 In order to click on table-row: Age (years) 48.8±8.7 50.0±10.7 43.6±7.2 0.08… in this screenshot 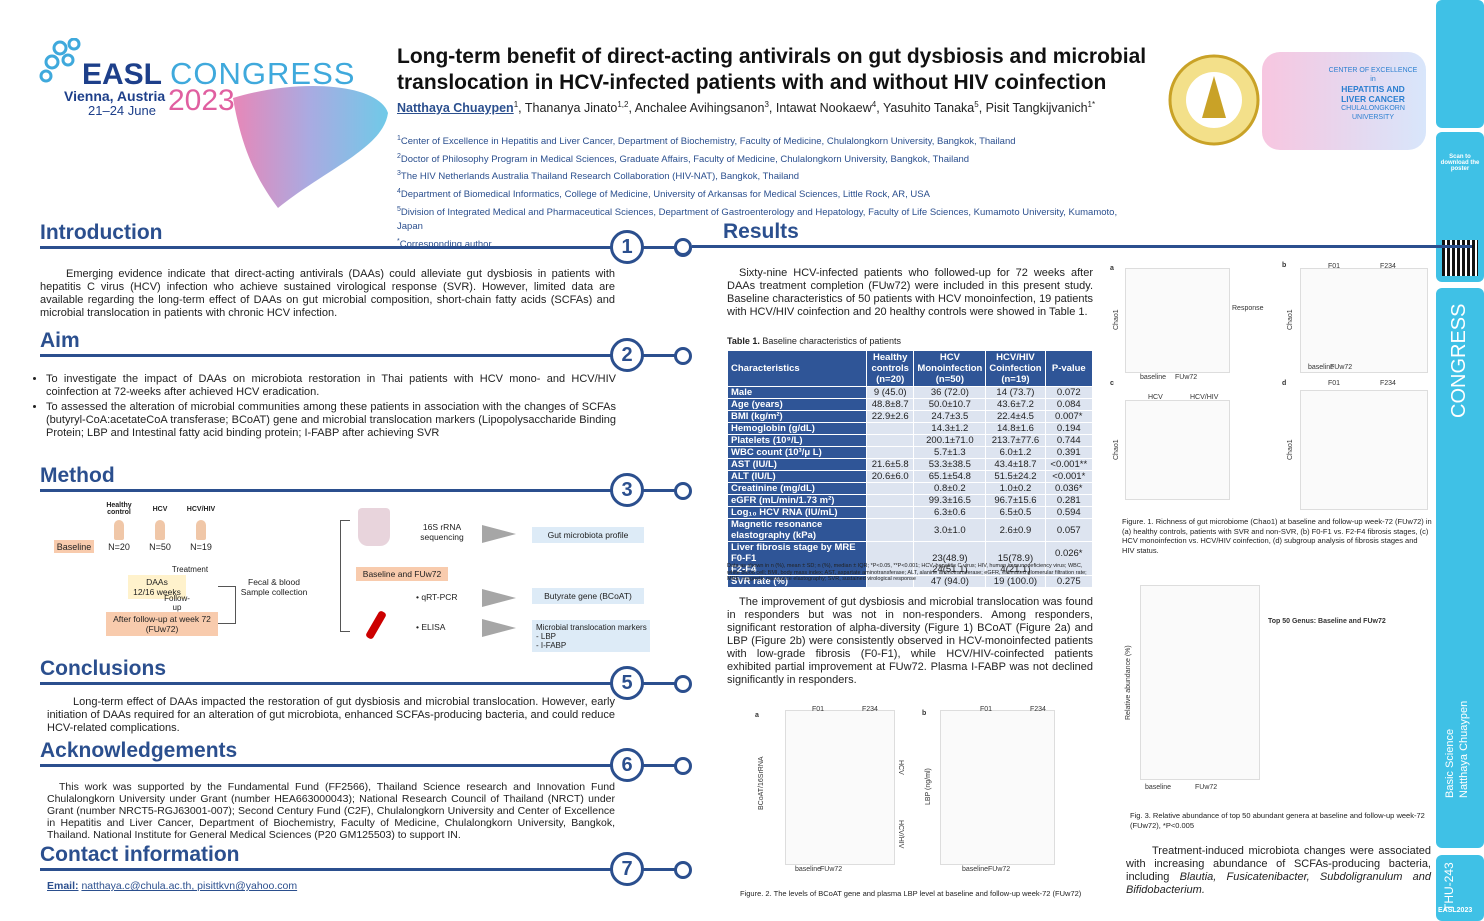, I will do `click(910, 404)`.